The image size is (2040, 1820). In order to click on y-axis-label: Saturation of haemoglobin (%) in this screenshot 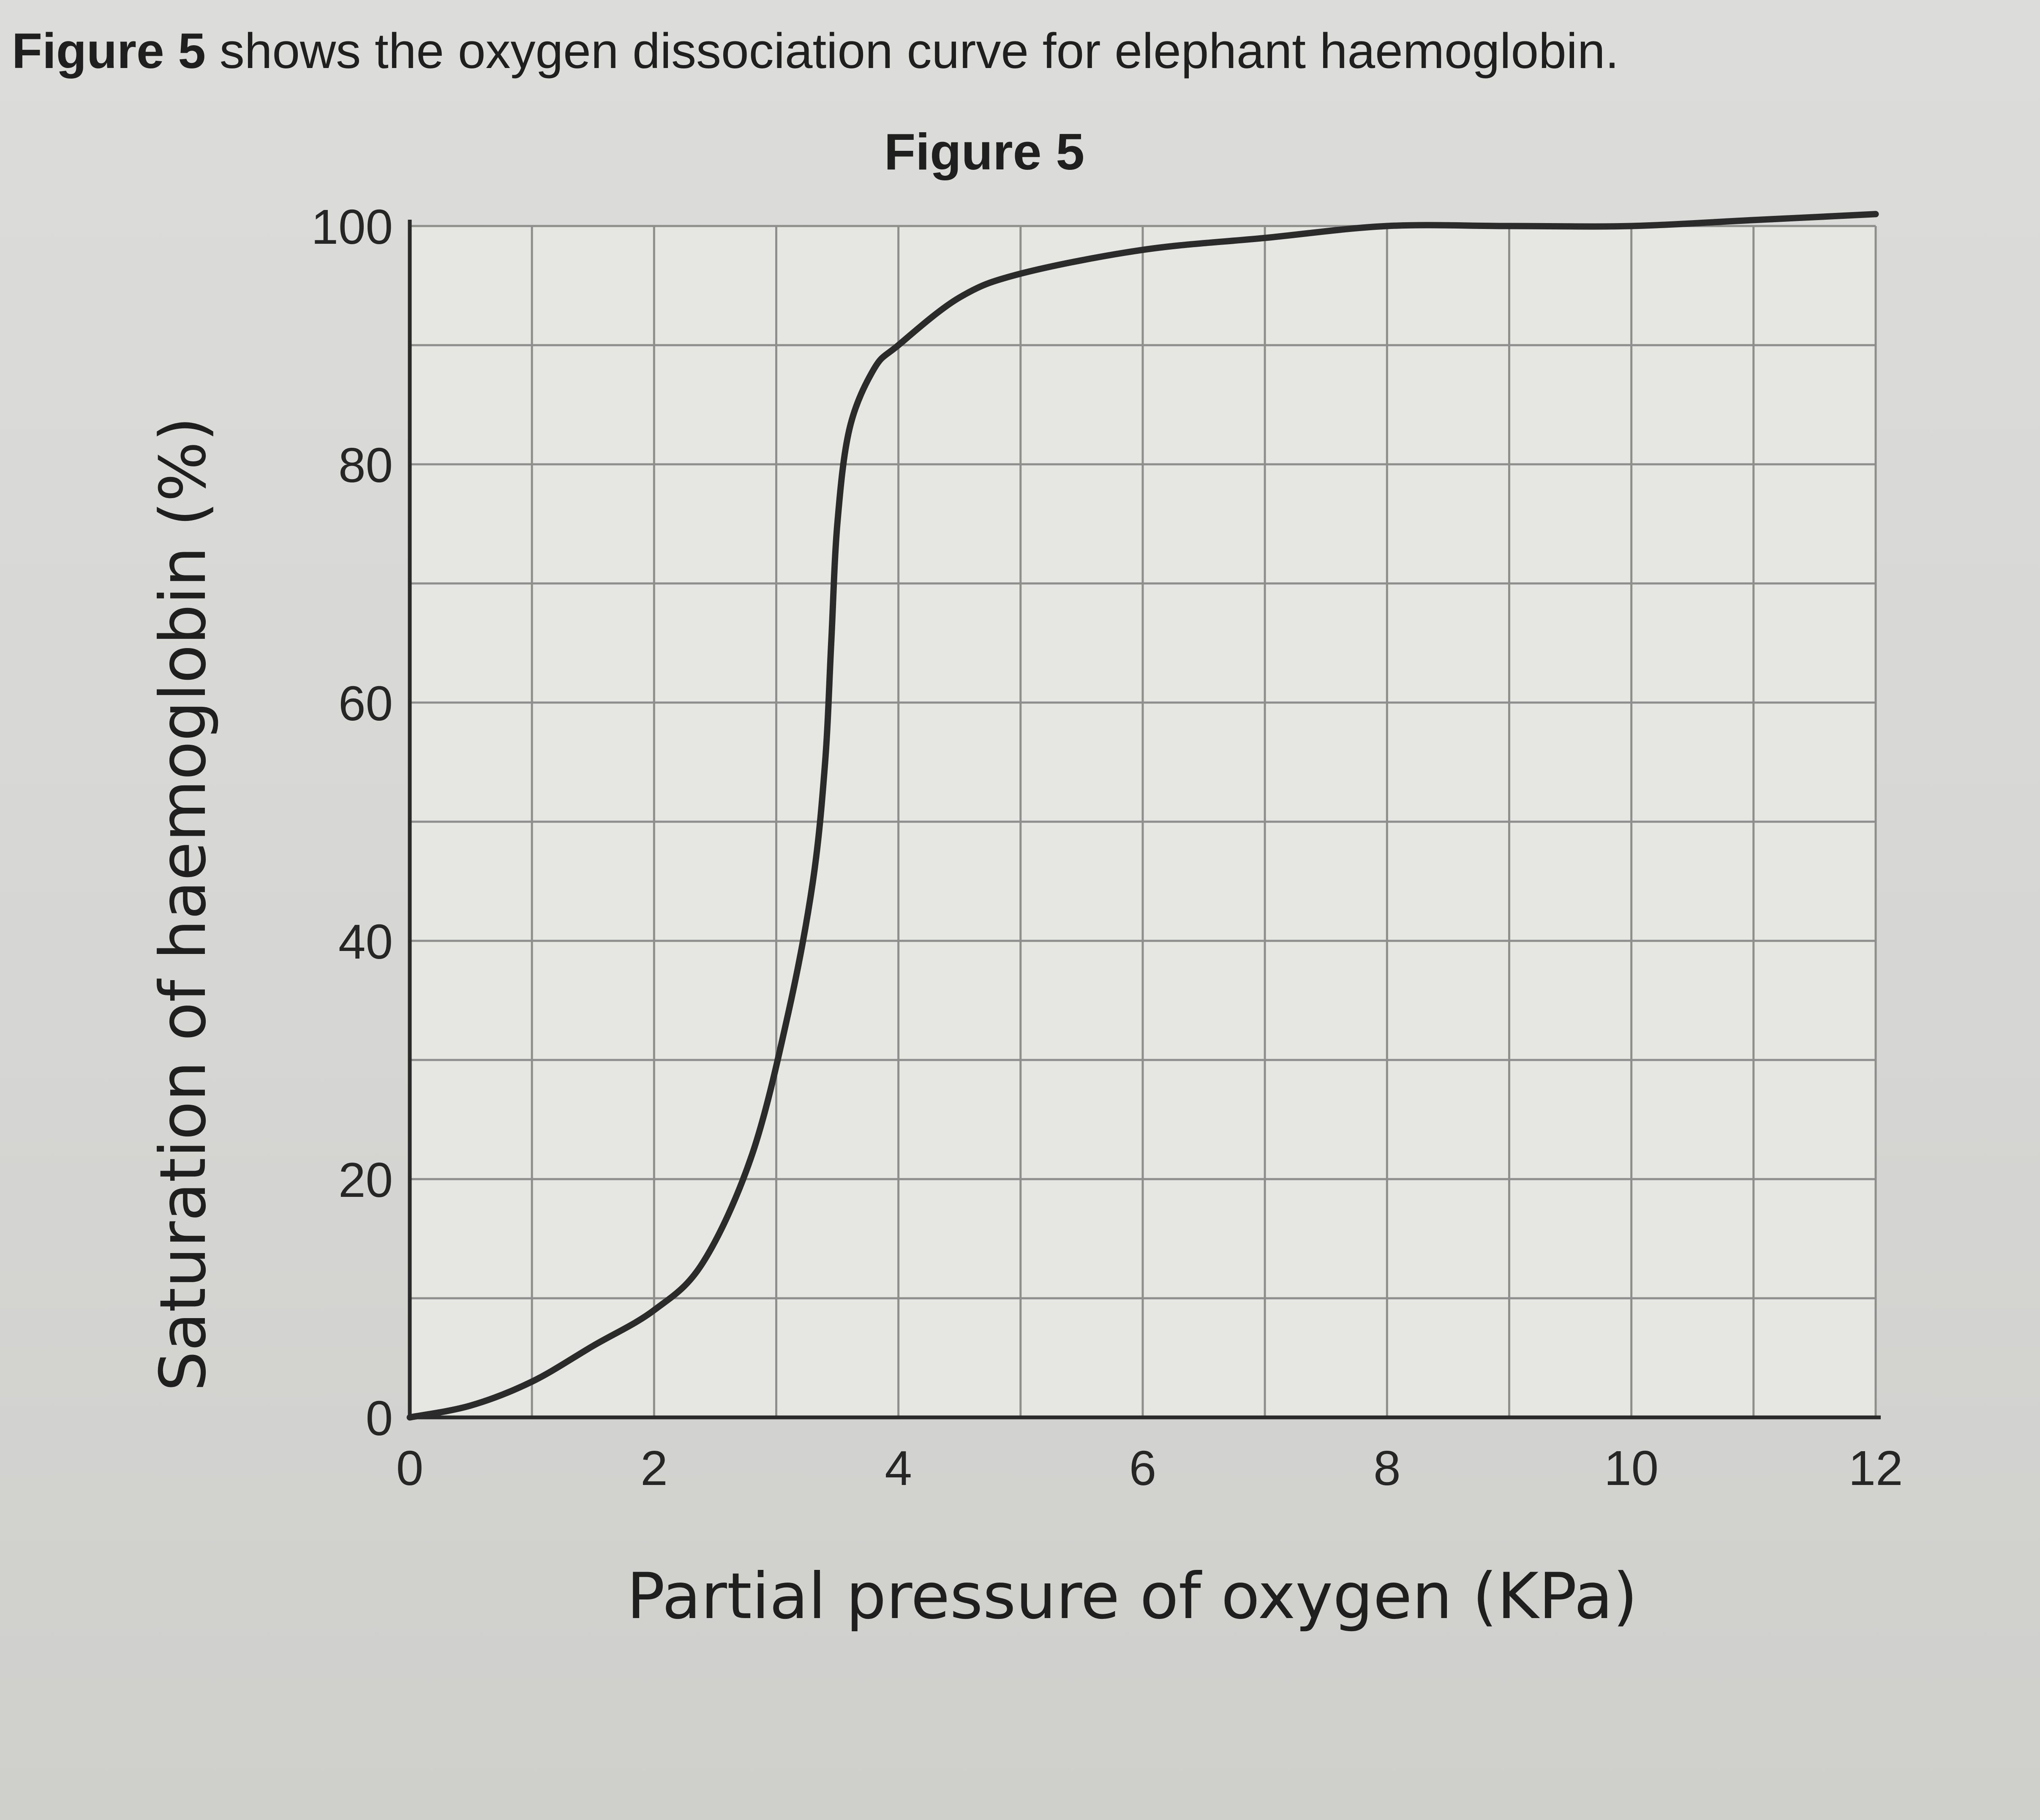, I will do `click(183, 904)`.